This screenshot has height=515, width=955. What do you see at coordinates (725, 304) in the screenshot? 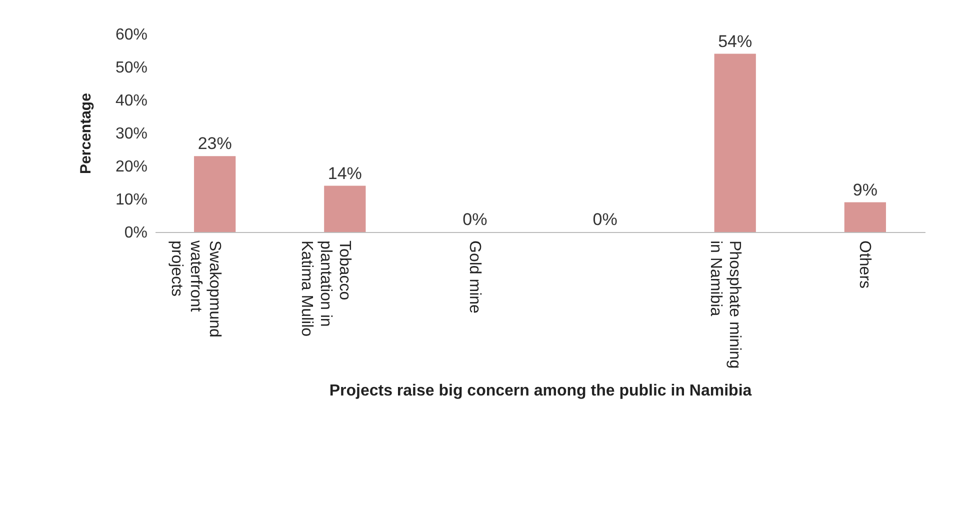
I see `x-tick-label: Phosphate mining in Namibia` at bounding box center [725, 304].